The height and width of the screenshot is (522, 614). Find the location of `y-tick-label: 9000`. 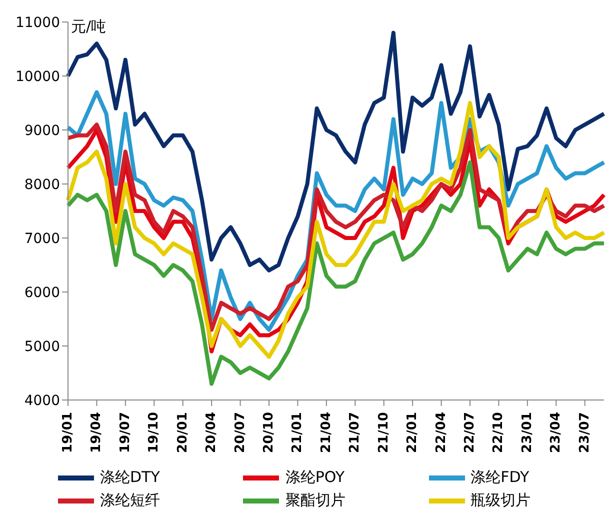

y-tick-label: 9000 is located at coordinates (42, 130).